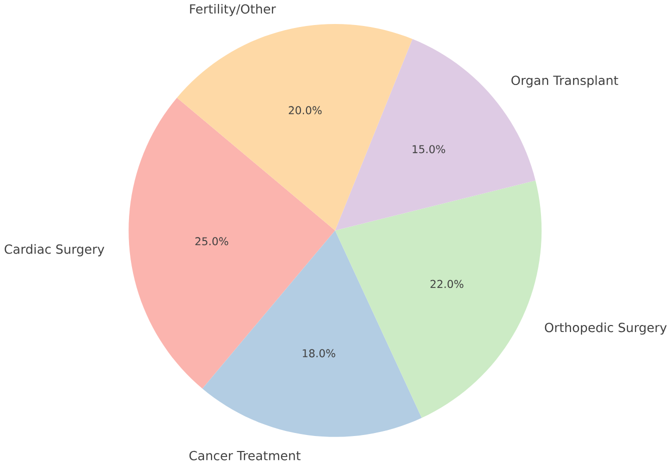  Describe the element at coordinates (245, 455) in the screenshot. I see `slice-label: Cancer Treatment` at that location.